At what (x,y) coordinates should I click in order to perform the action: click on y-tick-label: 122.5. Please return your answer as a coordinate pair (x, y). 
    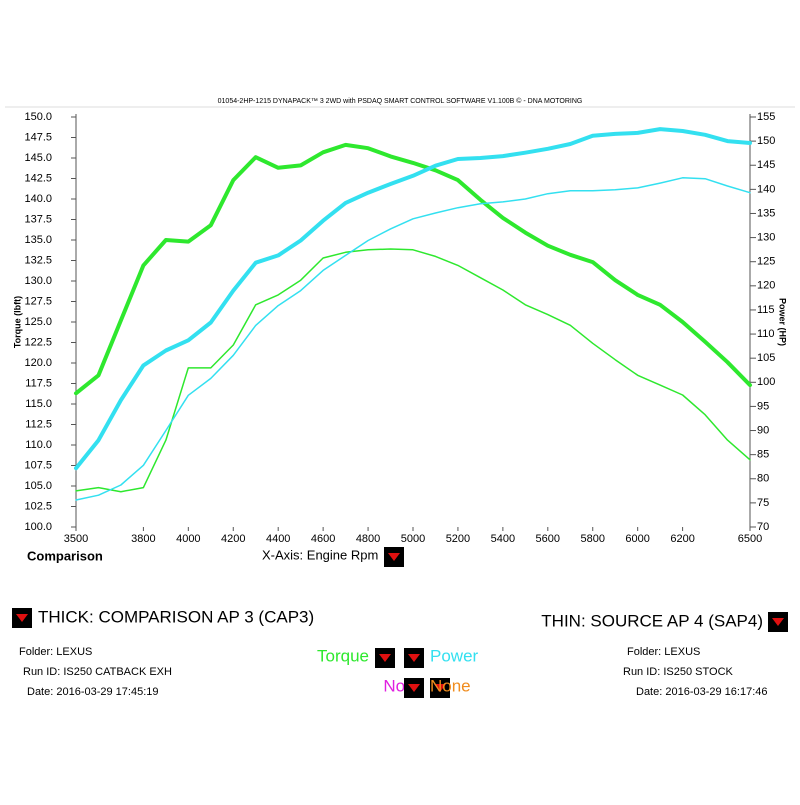
    Looking at the image, I should click on (38, 342).